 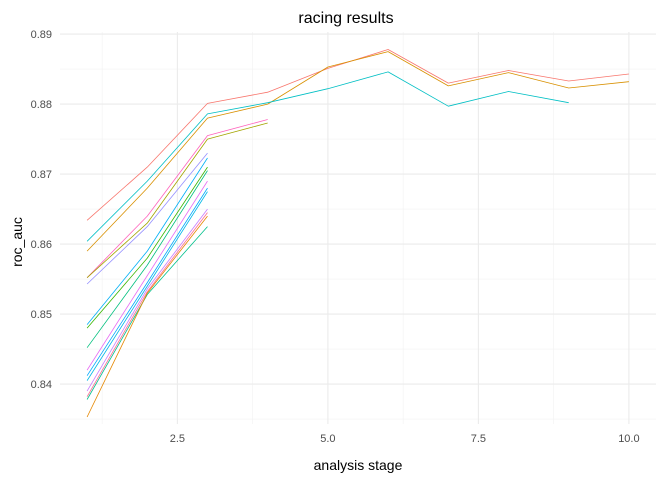 I want to click on y-axis-ticks: 0.84 0.85 0.86 0.87 0.88 0.89, so click(x=41, y=210).